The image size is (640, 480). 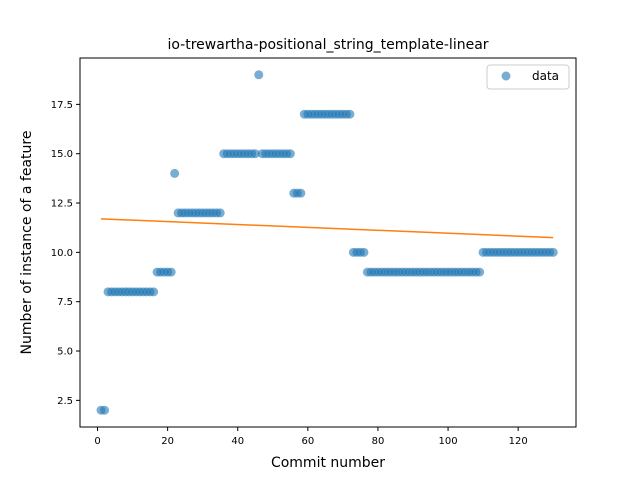 I want to click on legend-label-data: data, so click(x=545, y=76).